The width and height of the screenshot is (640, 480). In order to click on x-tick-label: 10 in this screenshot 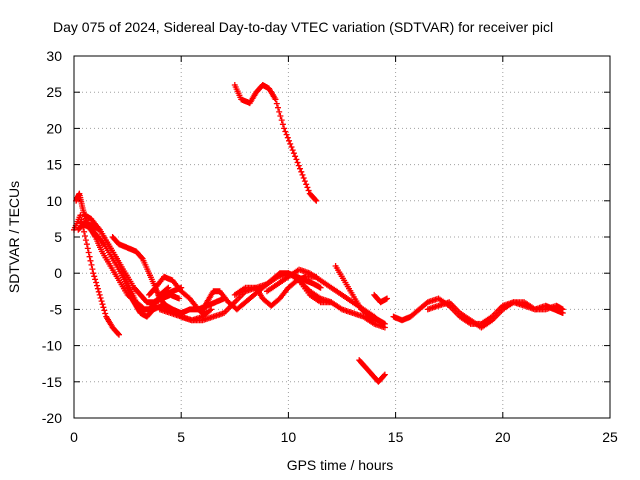, I will do `click(289, 437)`.